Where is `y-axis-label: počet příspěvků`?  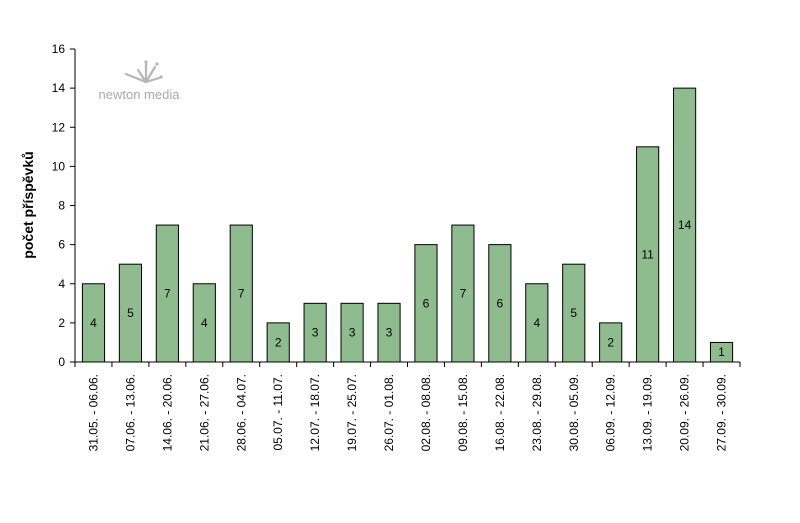 y-axis-label: počet příspěvků is located at coordinates (28, 204).